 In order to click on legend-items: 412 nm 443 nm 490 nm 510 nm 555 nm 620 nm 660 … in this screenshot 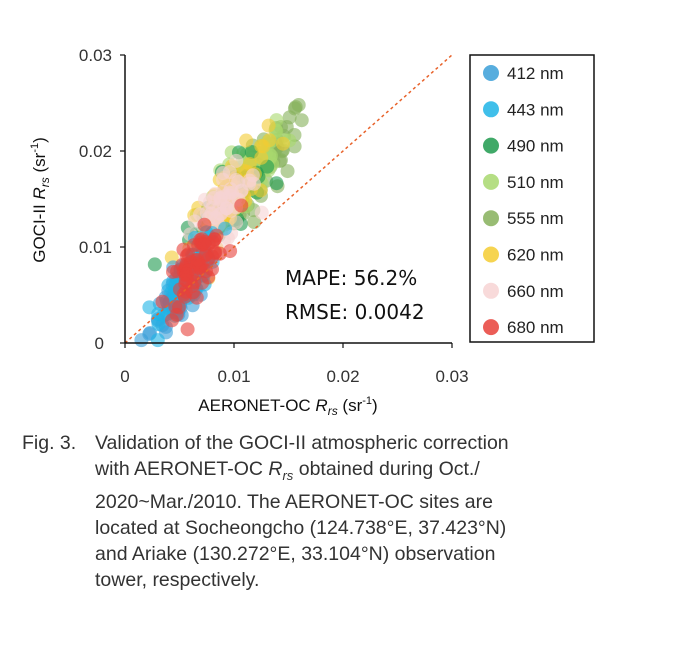, I will do `click(523, 200)`.